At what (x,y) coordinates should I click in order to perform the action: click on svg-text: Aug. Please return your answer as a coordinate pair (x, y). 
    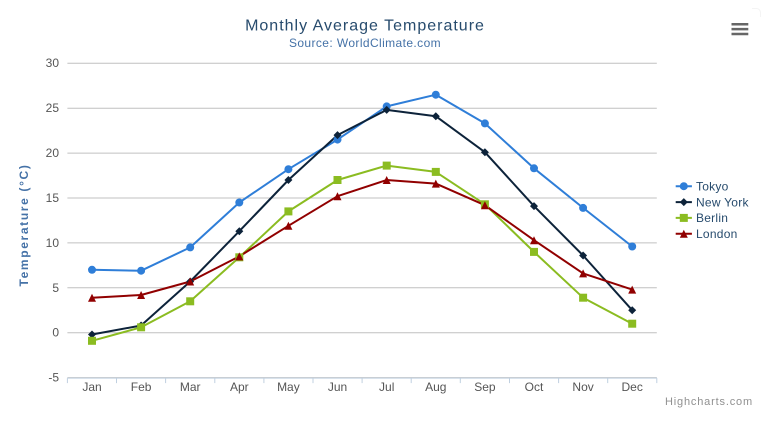
    Looking at the image, I should click on (435, 387).